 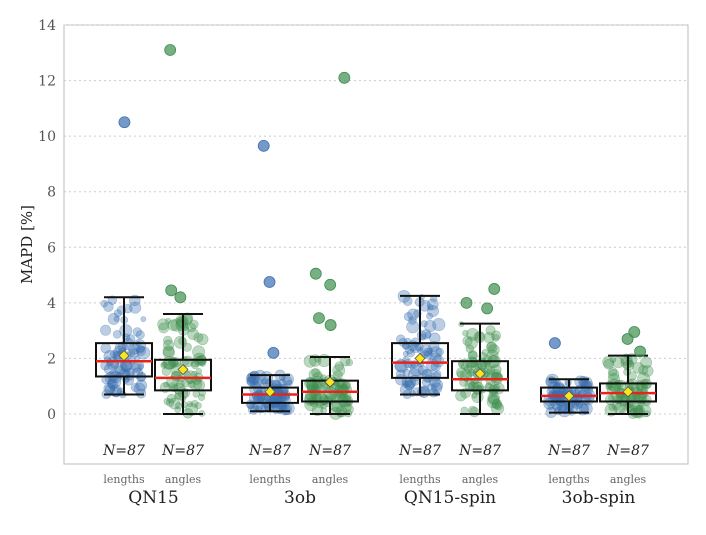 I want to click on group-label-1: 3ob, so click(x=300, y=498).